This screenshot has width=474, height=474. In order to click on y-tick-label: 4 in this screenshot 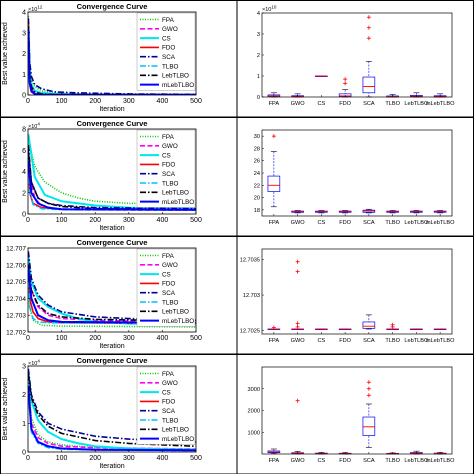, I will do `click(258, 14)`.